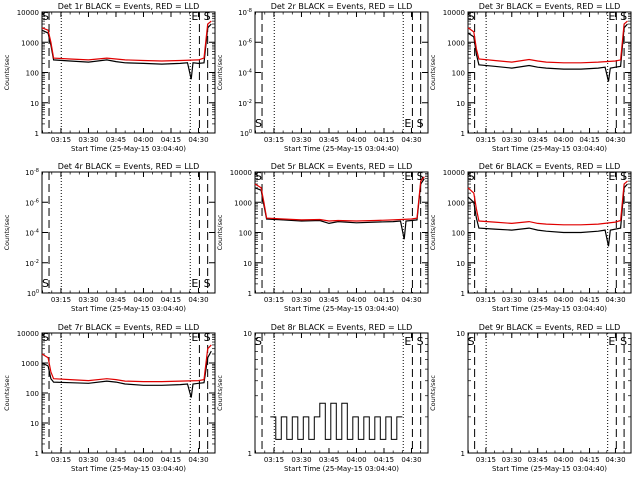 This screenshot has height=480, width=640. What do you see at coordinates (342, 6) in the screenshot?
I see `chart-title: Det 2r BLACK = Events, RED = LLD` at bounding box center [342, 6].